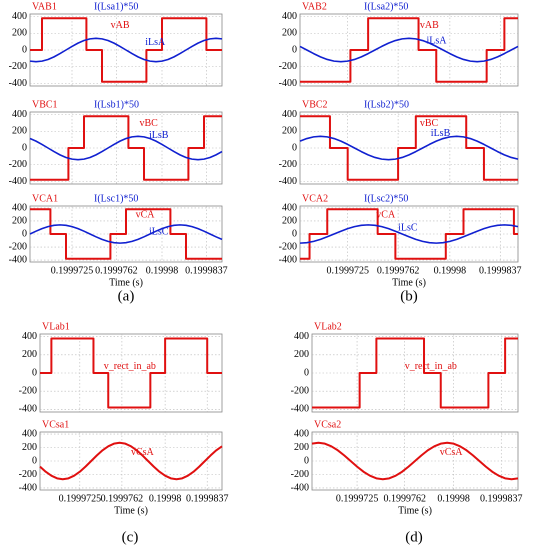  Describe the element at coordinates (327, 424) in the screenshot. I see `series-header: VCsa2` at that location.